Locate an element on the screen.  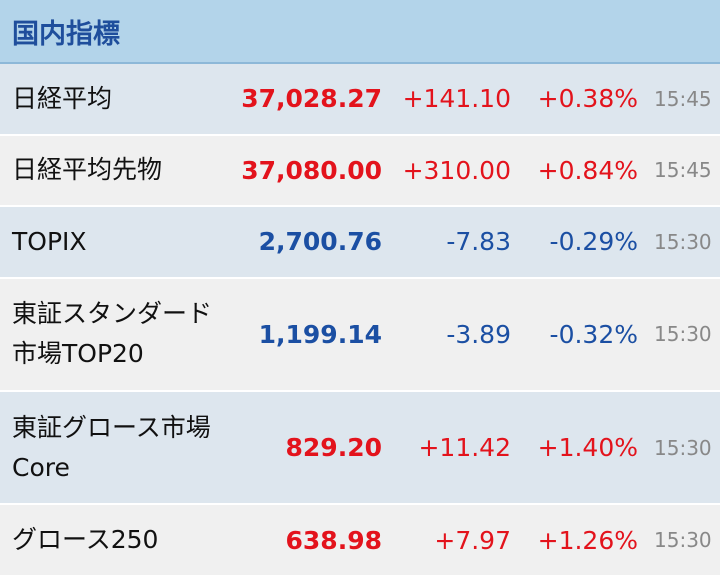
index-row: 日経平均先物 37,080.00 +310.00 +0.84% 15:45 is located at coordinates (360, 171).